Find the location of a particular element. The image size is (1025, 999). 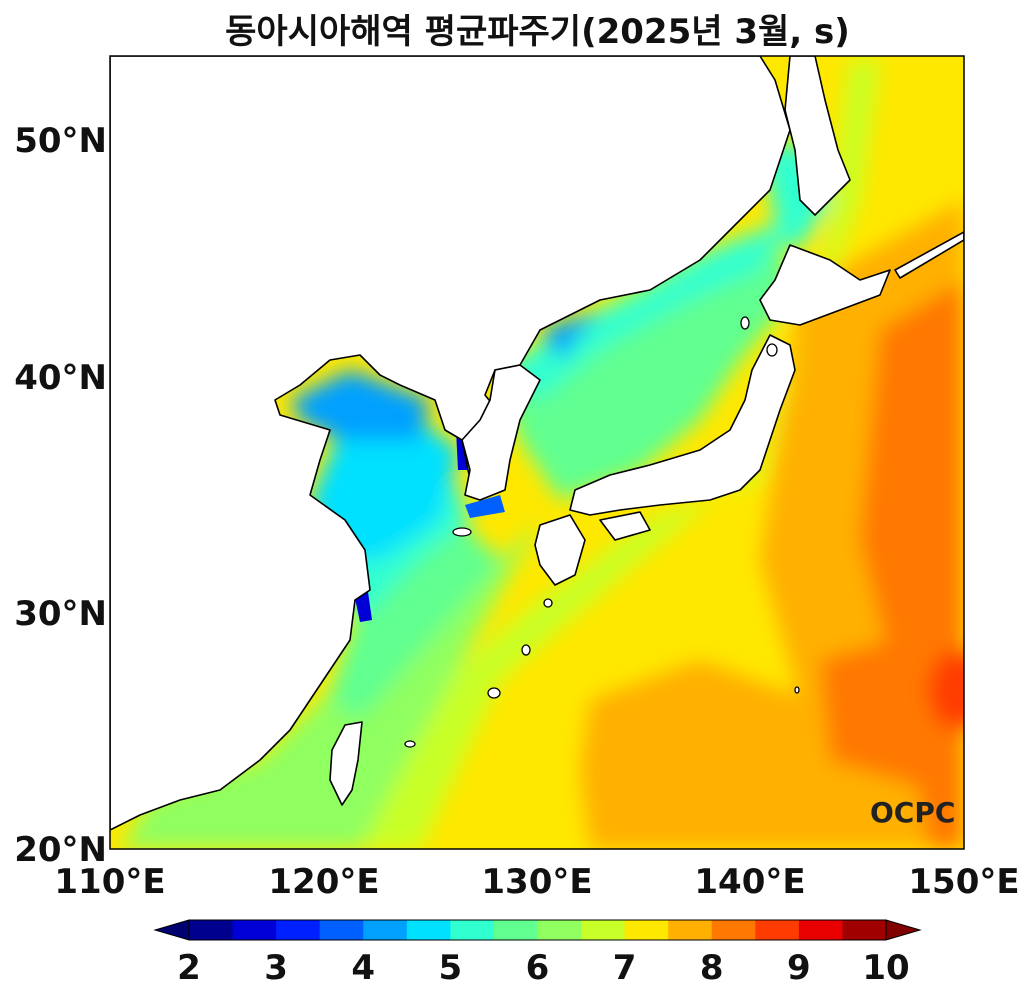

colorbar-tick-label: 4 is located at coordinates (363, 968).